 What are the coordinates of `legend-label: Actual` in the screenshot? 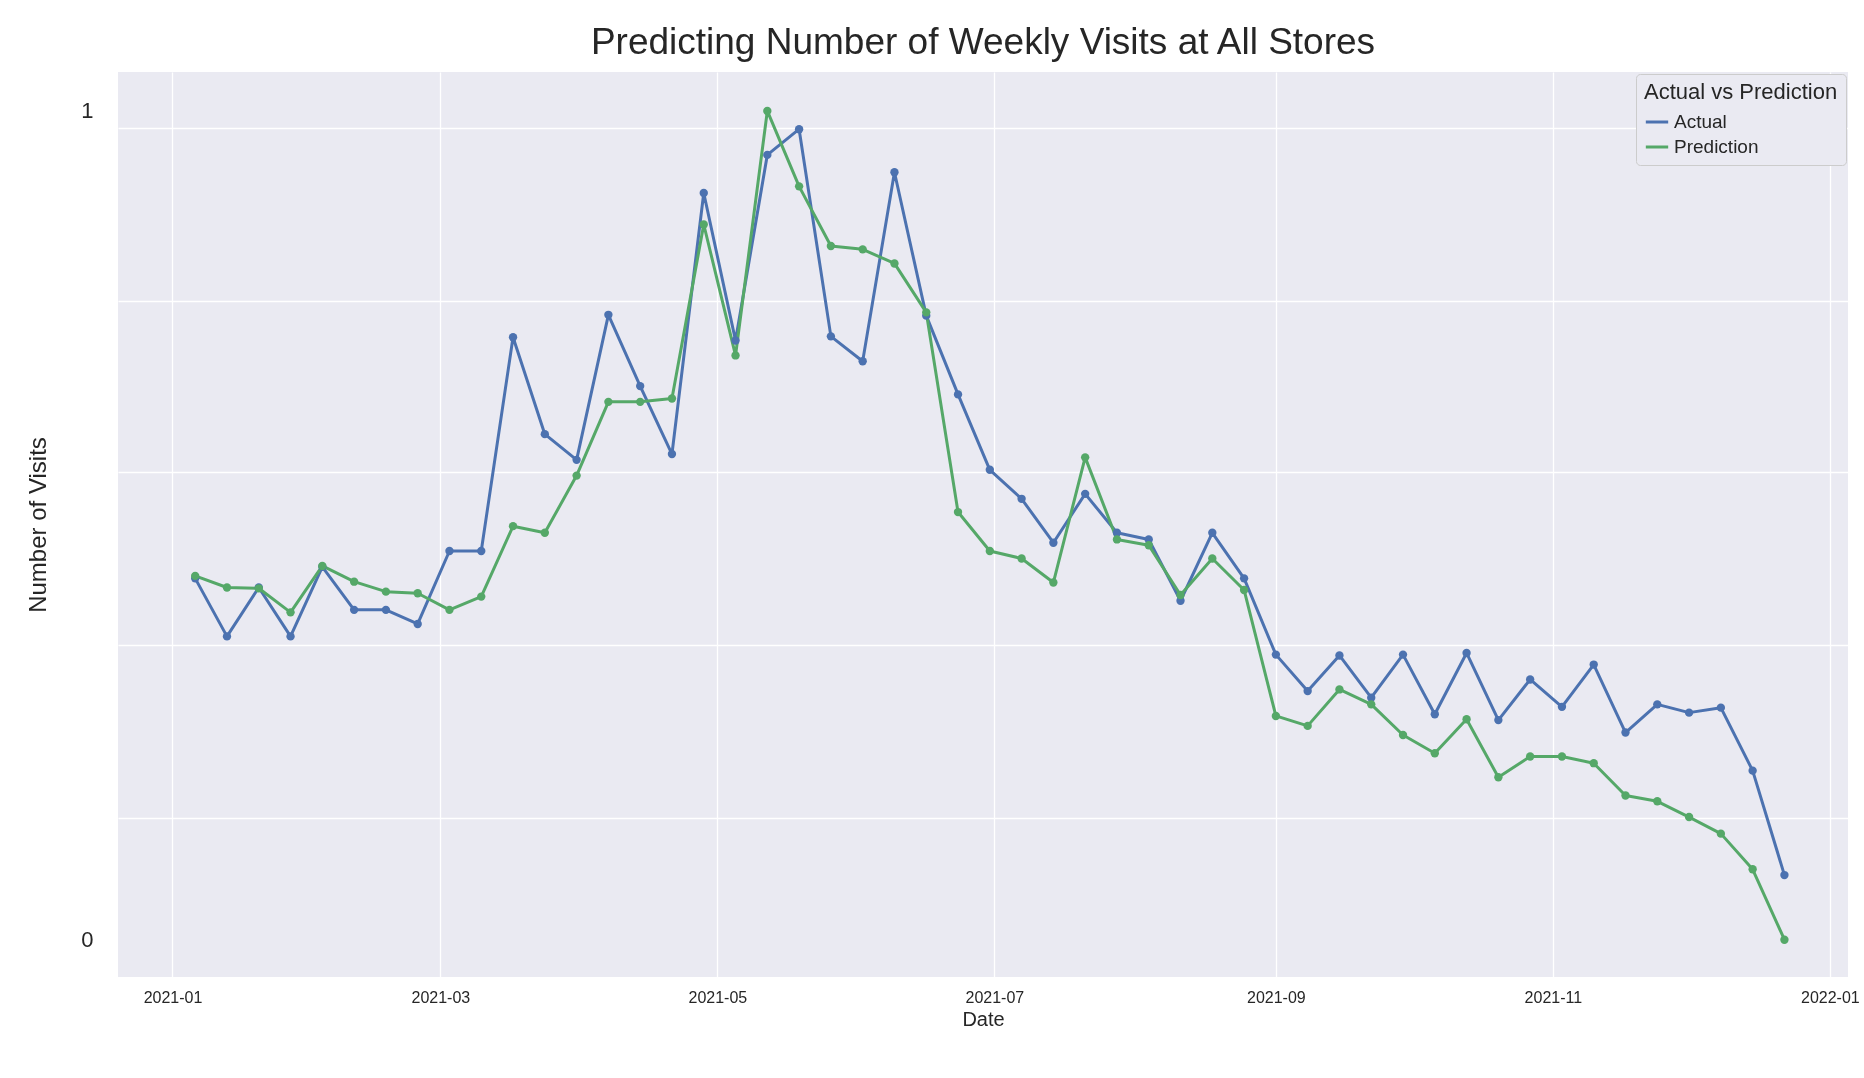 It's located at (1700, 121).